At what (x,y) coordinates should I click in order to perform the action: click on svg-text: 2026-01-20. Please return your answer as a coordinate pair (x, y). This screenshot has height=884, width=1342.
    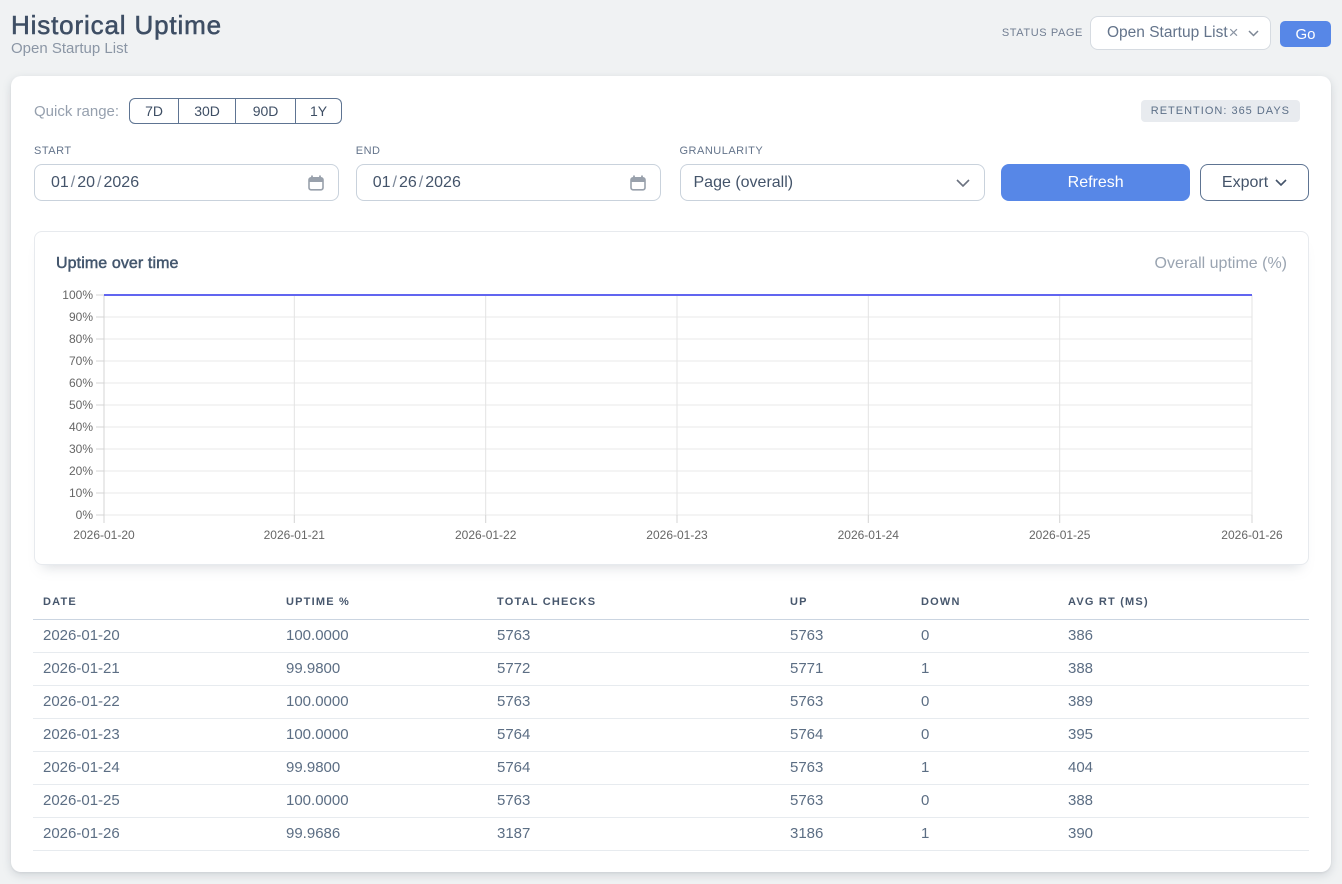
    Looking at the image, I should click on (104, 535).